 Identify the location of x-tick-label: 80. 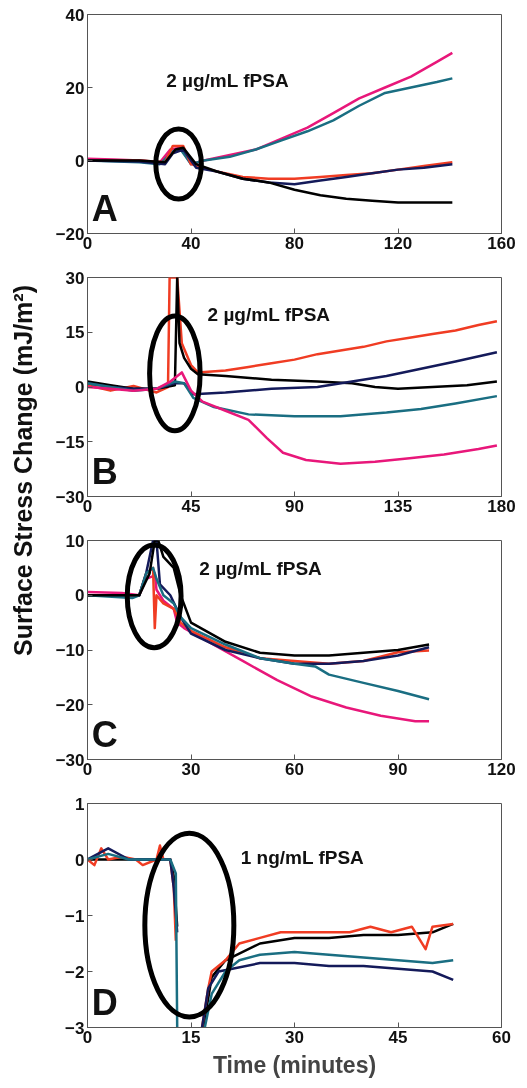
(294, 243).